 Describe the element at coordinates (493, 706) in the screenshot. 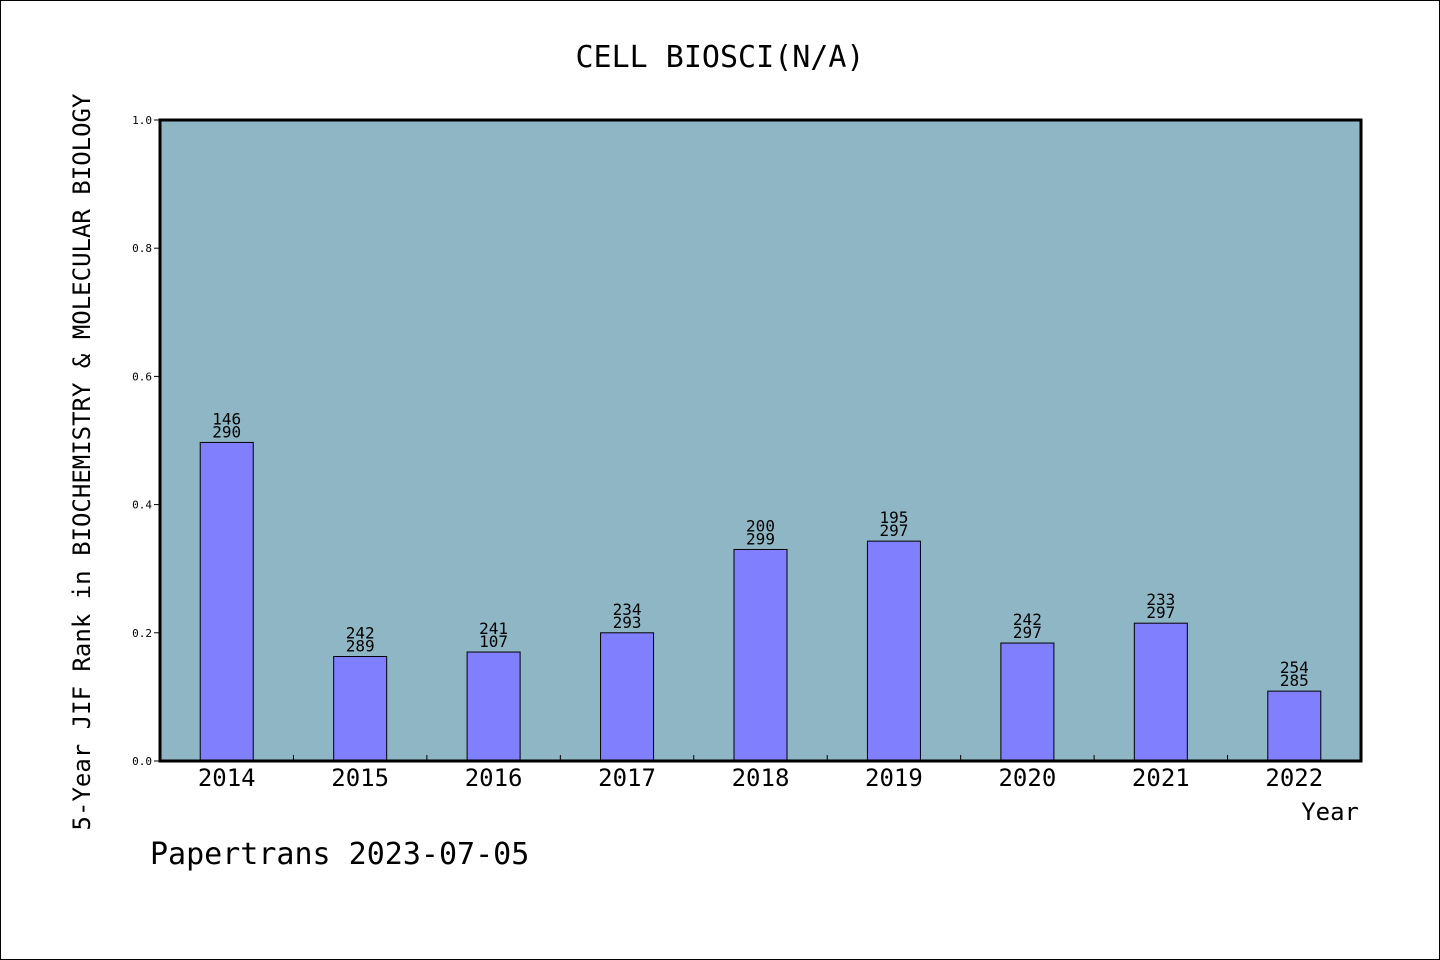

I see `bar-2016` at that location.